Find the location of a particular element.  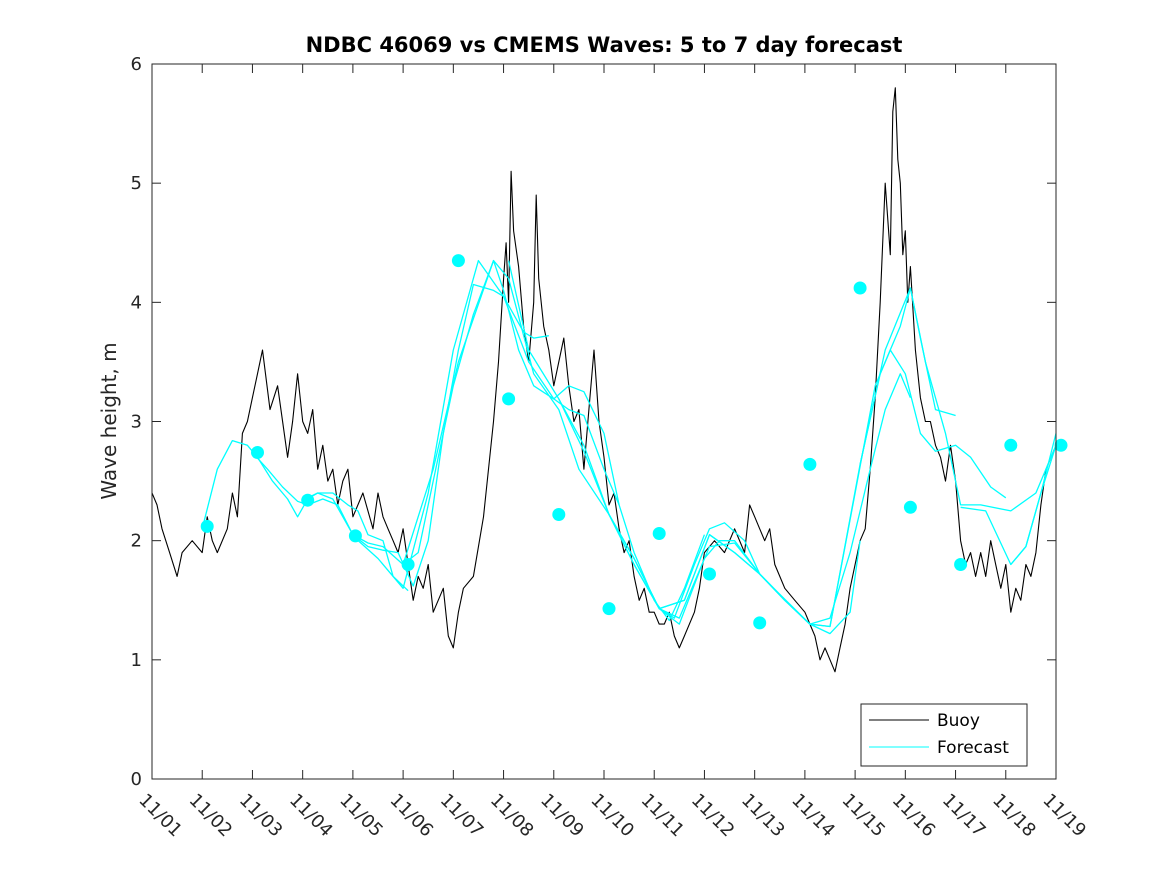

x-tick-label: 11/17 is located at coordinates (964, 816).